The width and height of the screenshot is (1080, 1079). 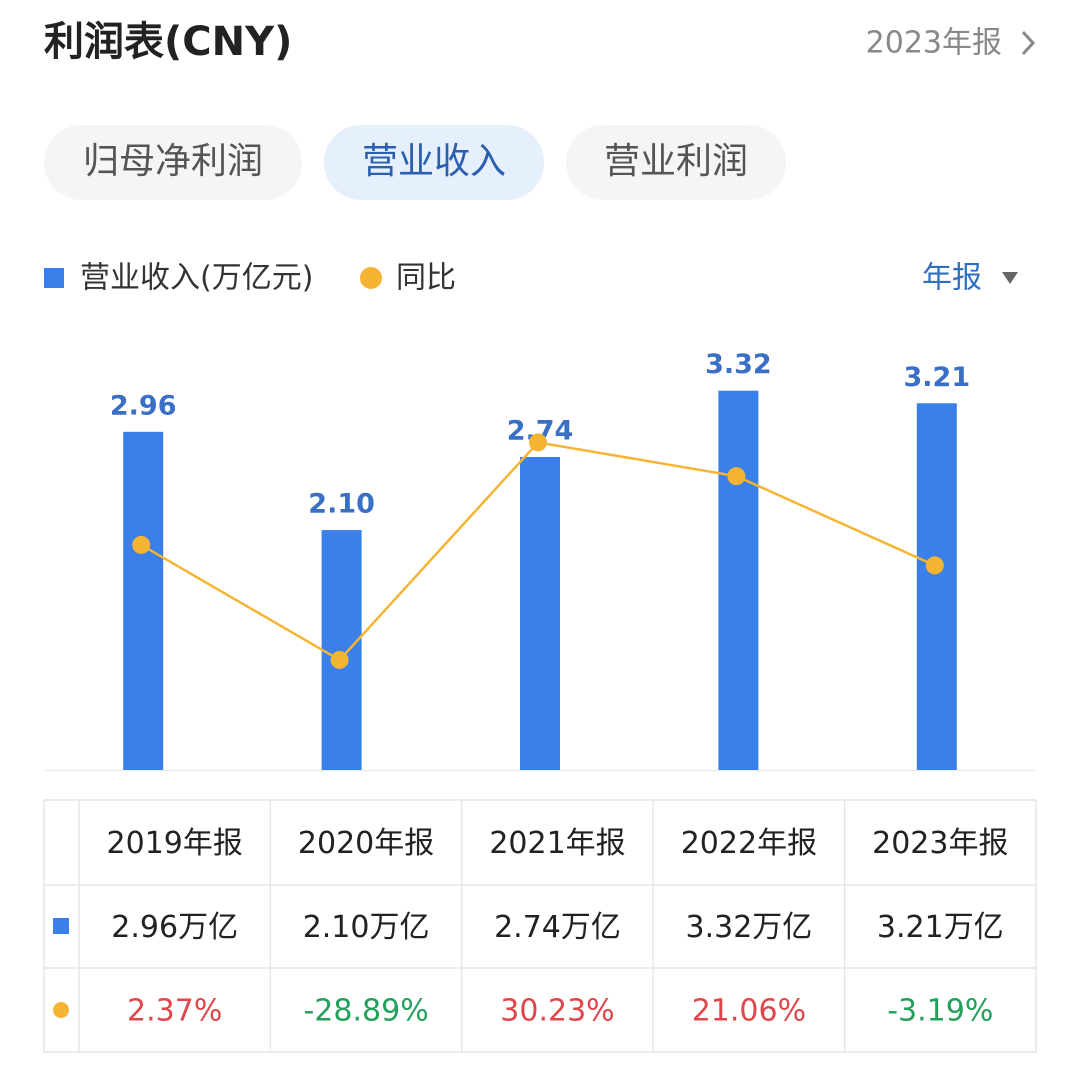 I want to click on tab-label: 营业收入, so click(x=434, y=161).